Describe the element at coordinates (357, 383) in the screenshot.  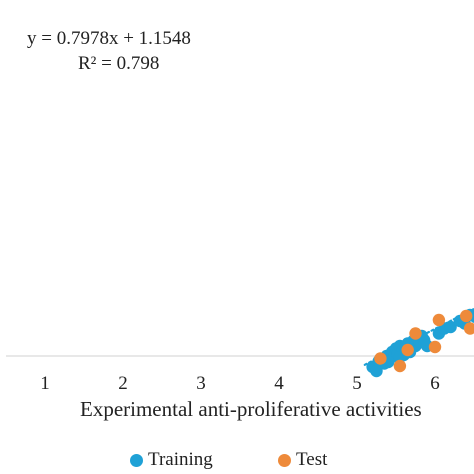
I see `x-tick-label: 5` at that location.